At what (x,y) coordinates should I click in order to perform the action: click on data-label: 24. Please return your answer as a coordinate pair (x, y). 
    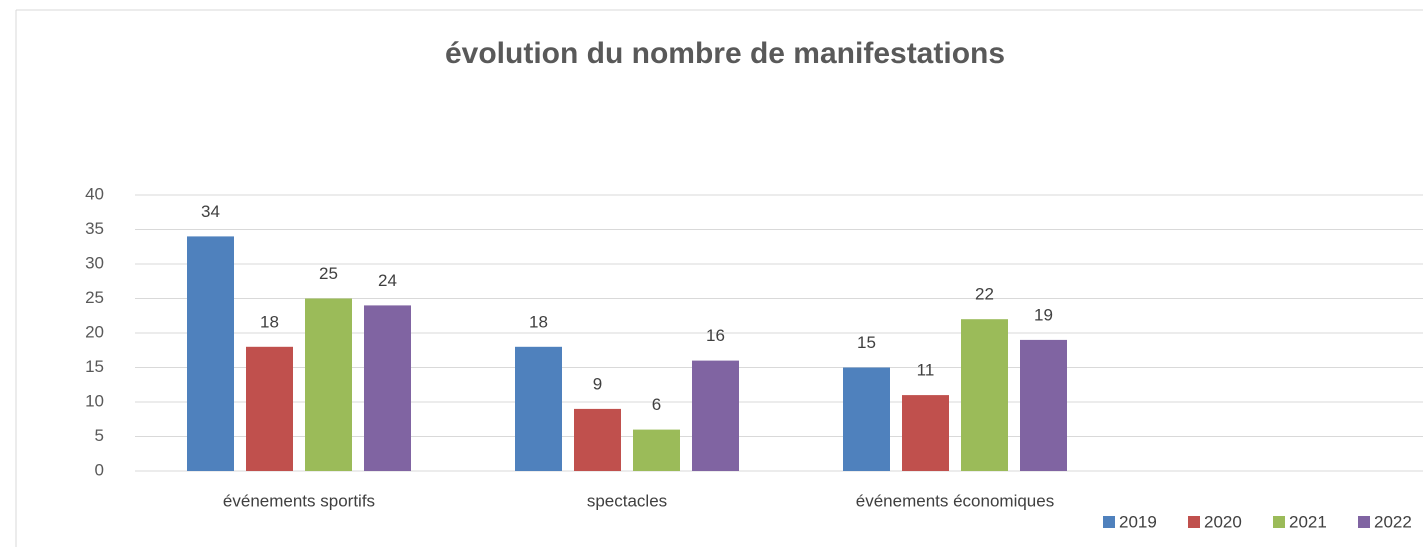
    Looking at the image, I should click on (387, 280).